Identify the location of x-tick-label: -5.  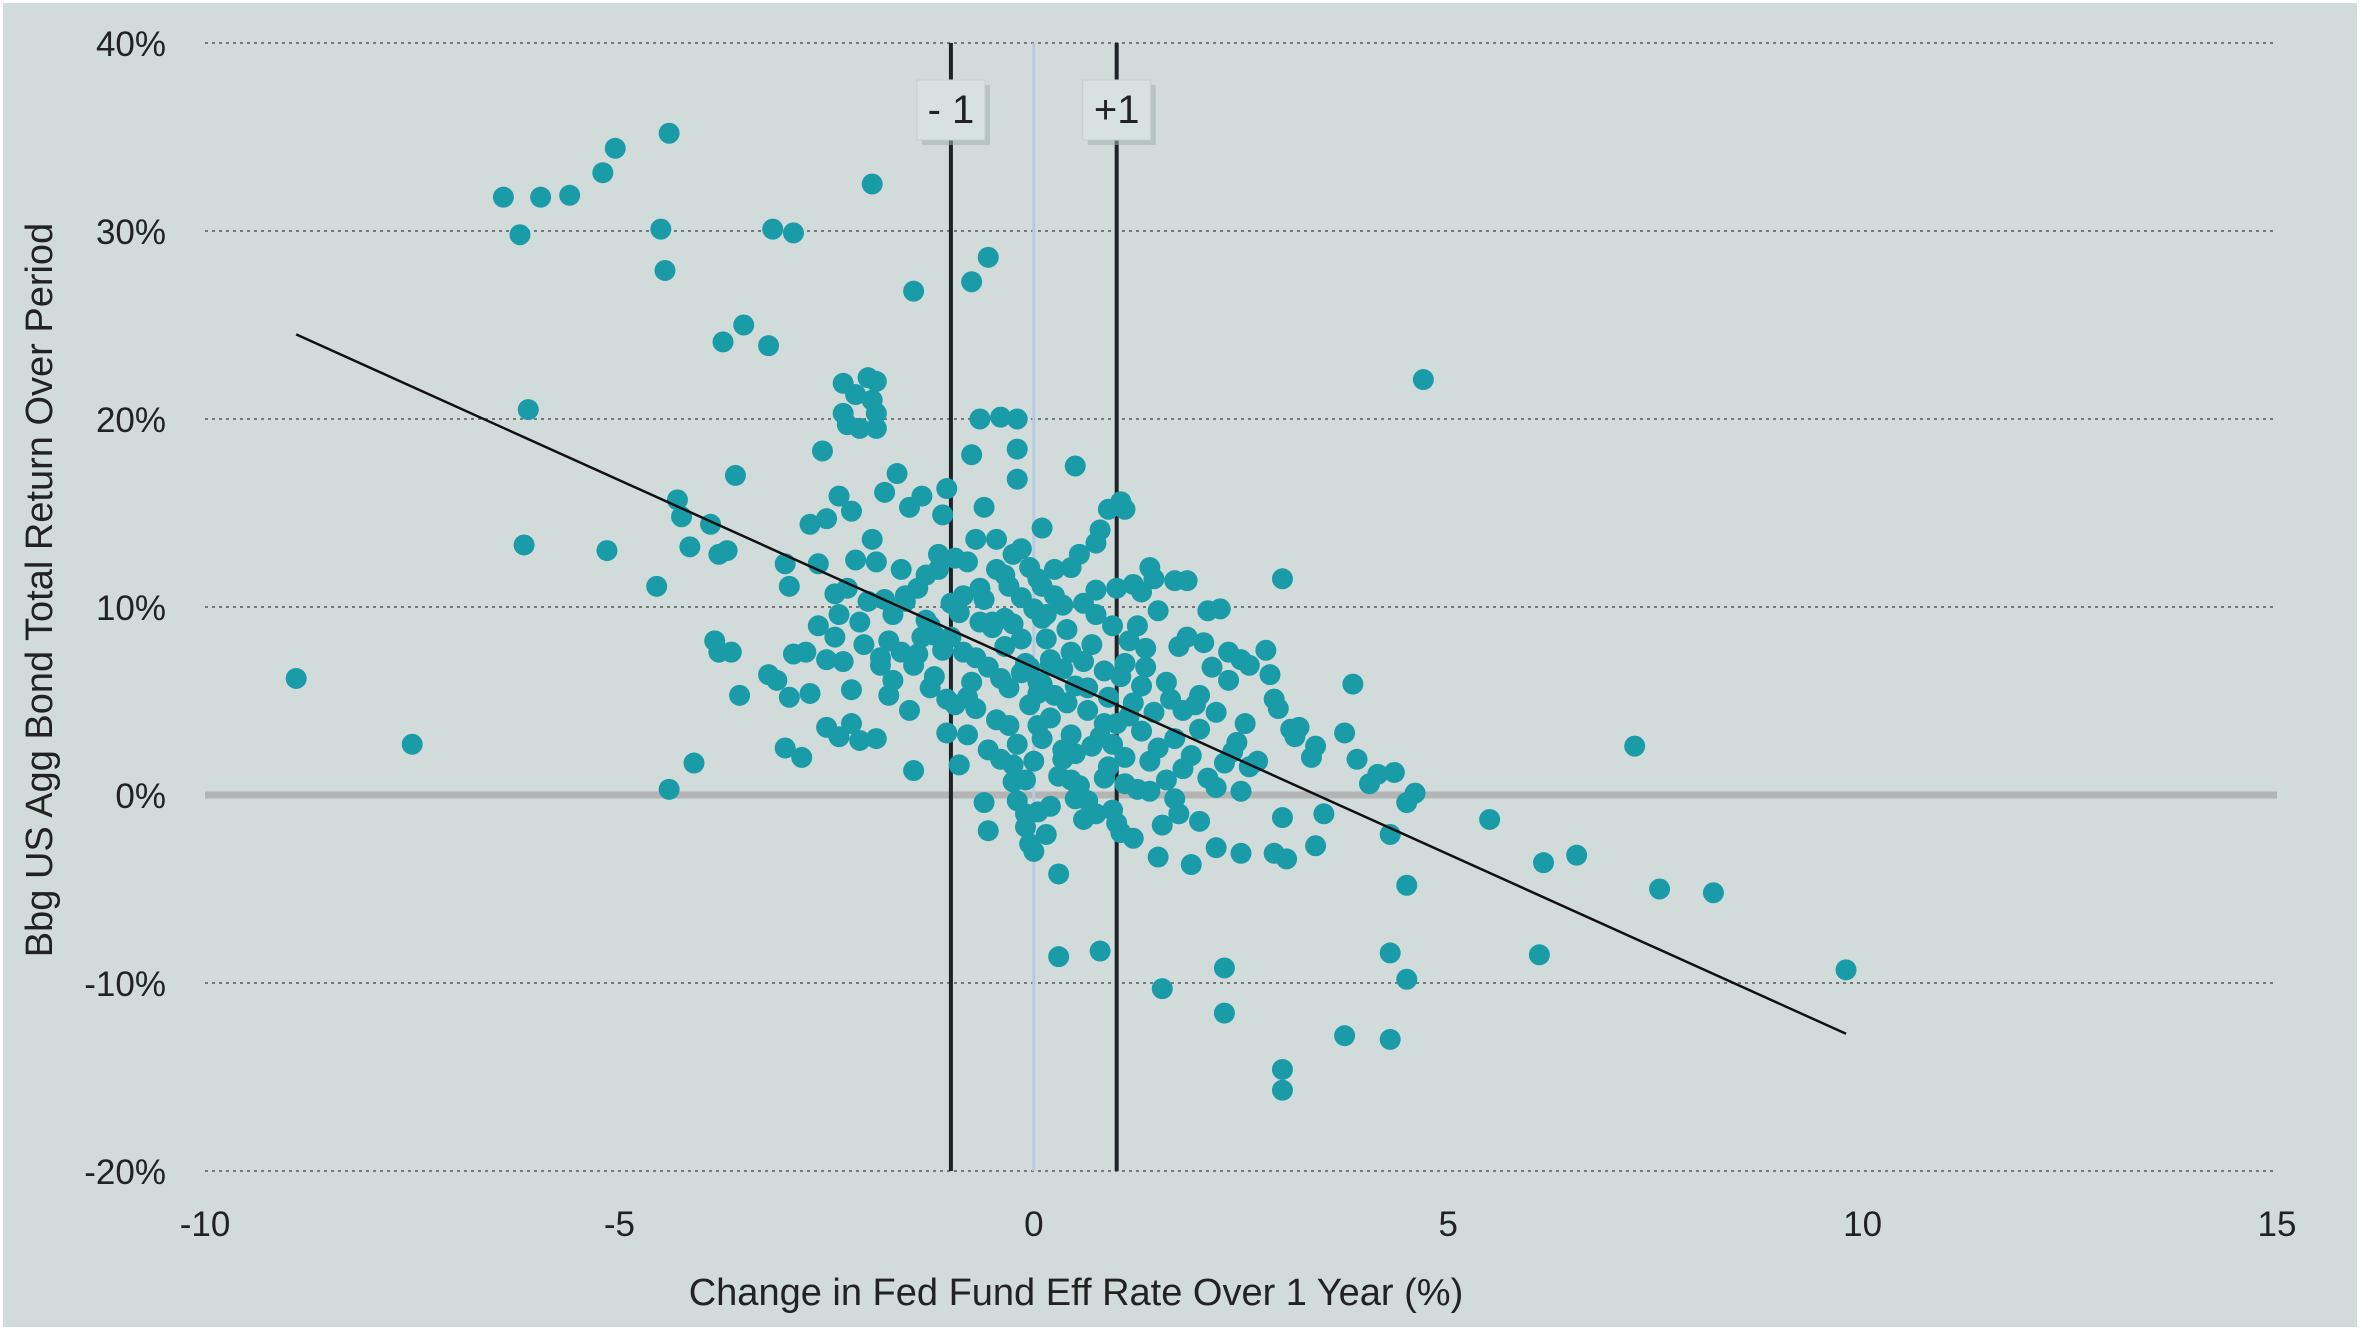
(619, 1224).